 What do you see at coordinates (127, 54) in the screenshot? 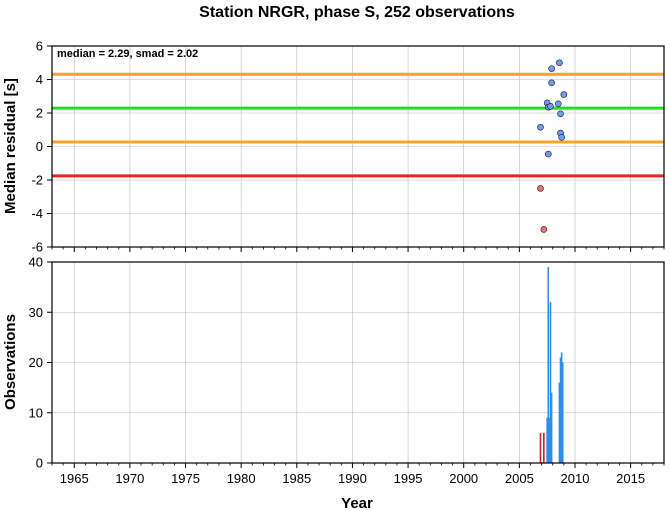
I see `median-smad-annotation: median = 2.29, smad = 2.02` at bounding box center [127, 54].